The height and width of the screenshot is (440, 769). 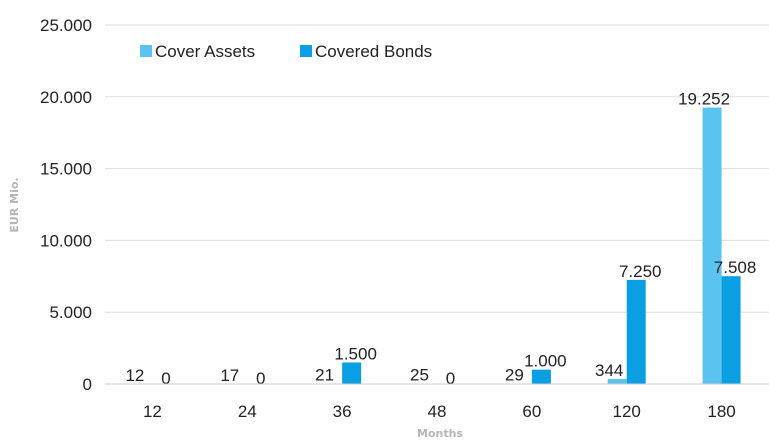 What do you see at coordinates (609, 370) in the screenshot?
I see `data-label: 344` at bounding box center [609, 370].